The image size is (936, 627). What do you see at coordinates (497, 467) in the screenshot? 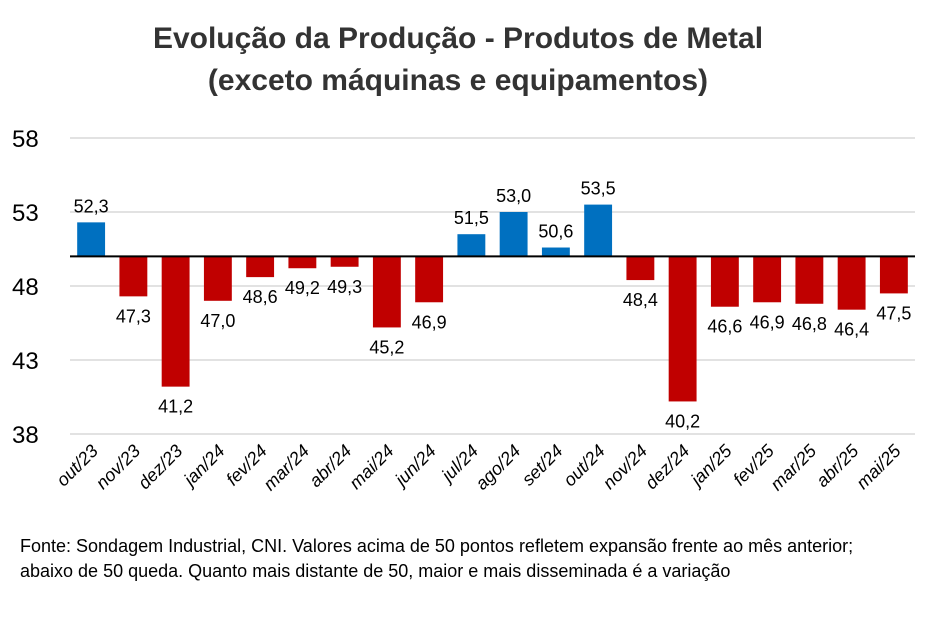
I see `x-category-label: ago/24` at bounding box center [497, 467].